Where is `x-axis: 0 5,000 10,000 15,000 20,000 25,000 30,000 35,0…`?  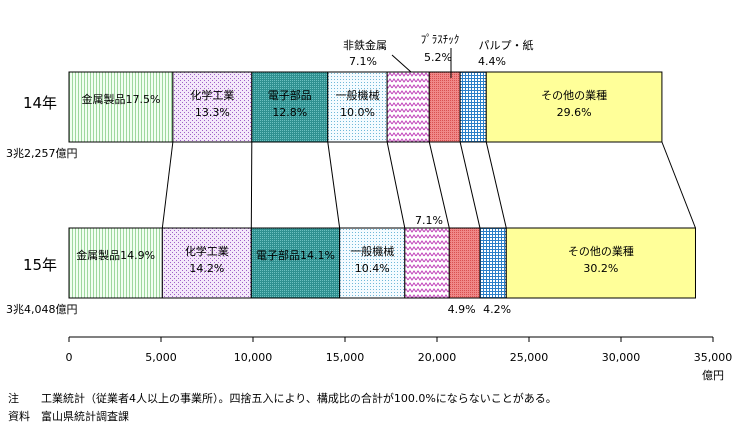 x-axis: 0 5,000 10,000 15,000 20,000 25,000 30,000 35,0… is located at coordinates (399, 359).